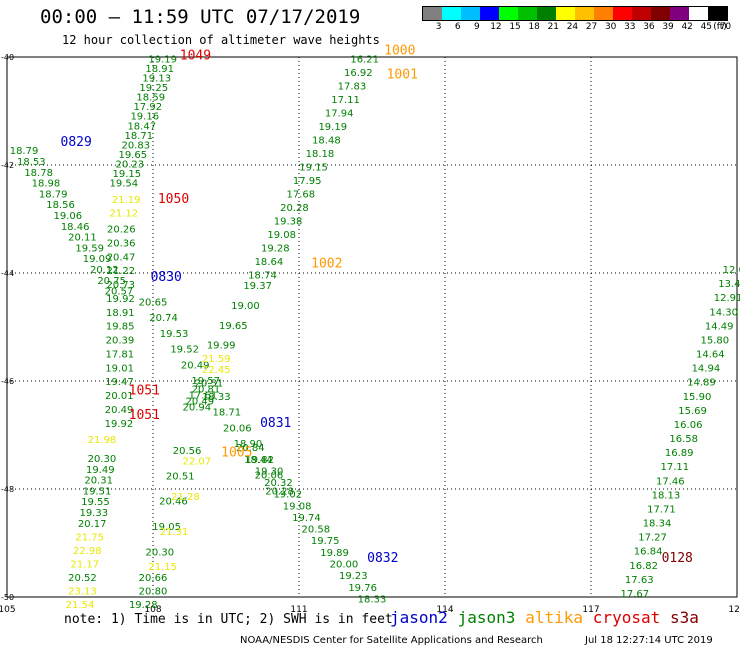 This screenshot has height=650, width=740. Describe the element at coordinates (195, 365) in the screenshot. I see `wave-height-value: 20.49` at that location.